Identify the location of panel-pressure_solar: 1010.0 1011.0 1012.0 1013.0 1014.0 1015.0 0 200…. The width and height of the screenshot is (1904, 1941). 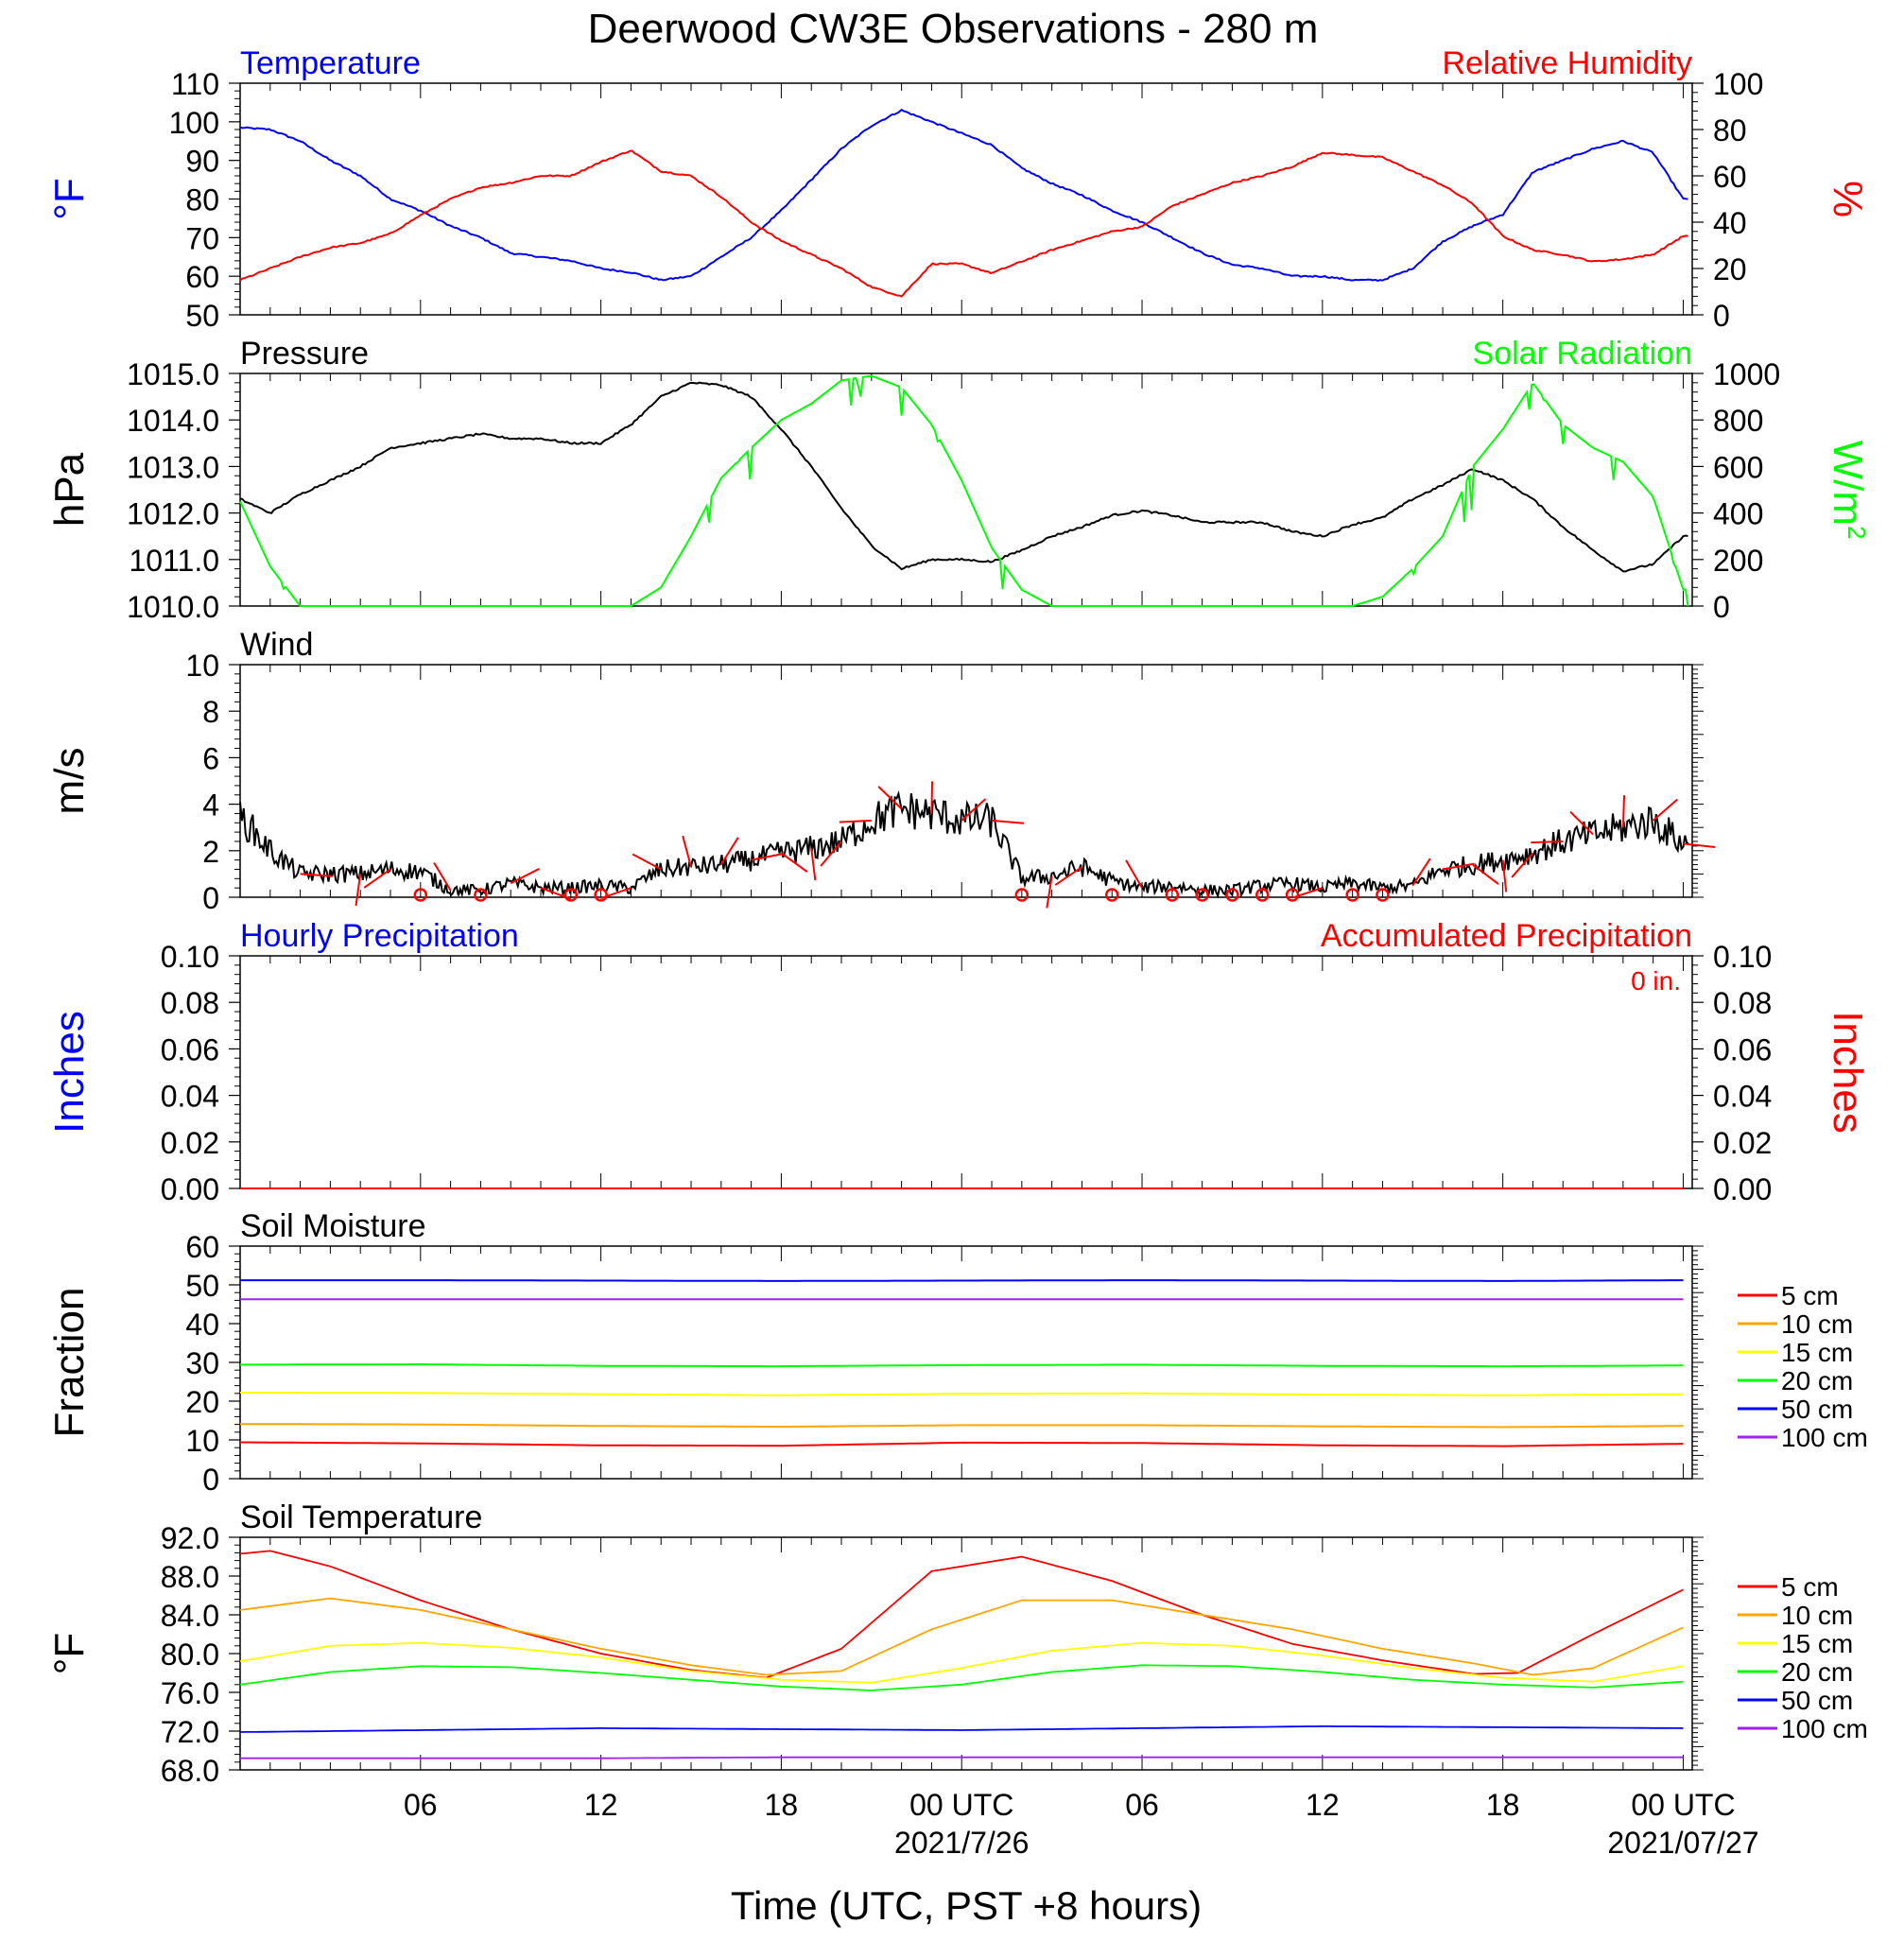
(959, 480).